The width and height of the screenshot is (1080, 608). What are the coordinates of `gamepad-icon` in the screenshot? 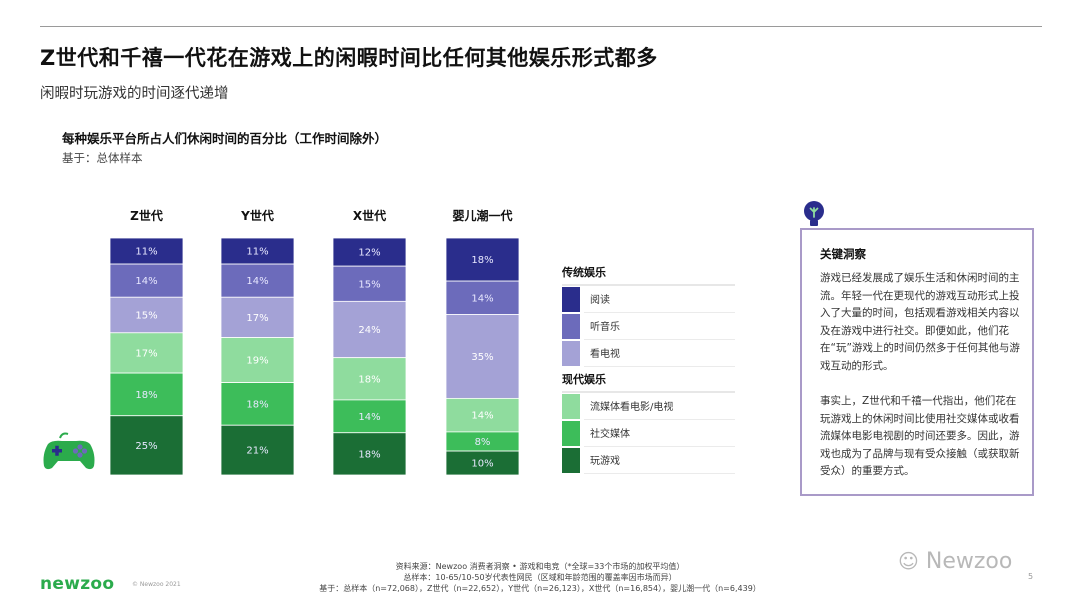 It's located at (69, 451).